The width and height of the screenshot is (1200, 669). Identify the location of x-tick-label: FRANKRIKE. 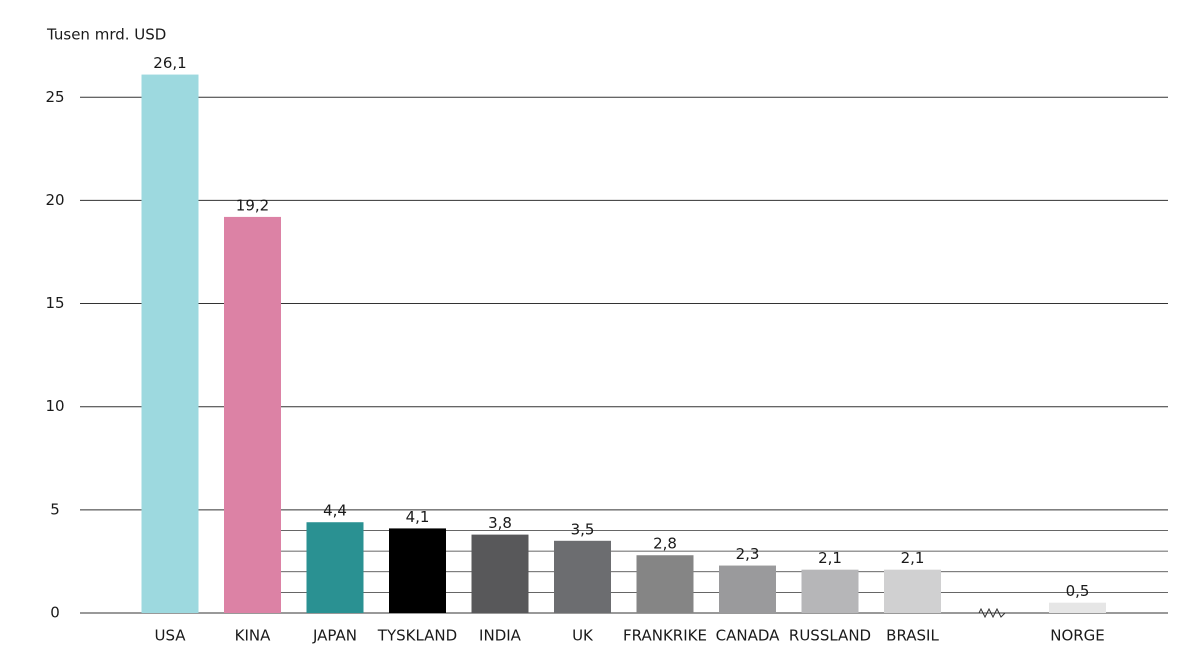
(665, 636).